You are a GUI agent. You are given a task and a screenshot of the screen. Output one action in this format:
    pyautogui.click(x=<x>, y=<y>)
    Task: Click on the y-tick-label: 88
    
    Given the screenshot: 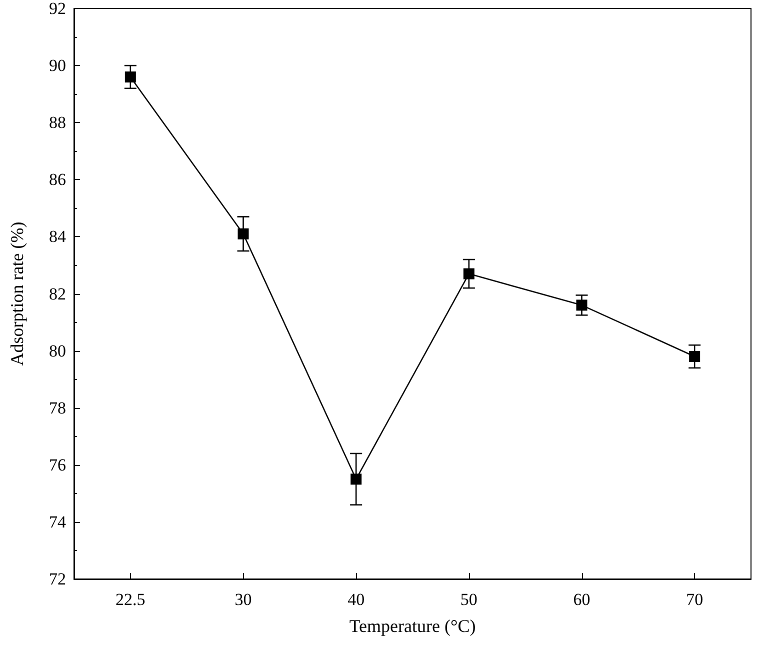 What is the action you would take?
    pyautogui.click(x=57, y=122)
    